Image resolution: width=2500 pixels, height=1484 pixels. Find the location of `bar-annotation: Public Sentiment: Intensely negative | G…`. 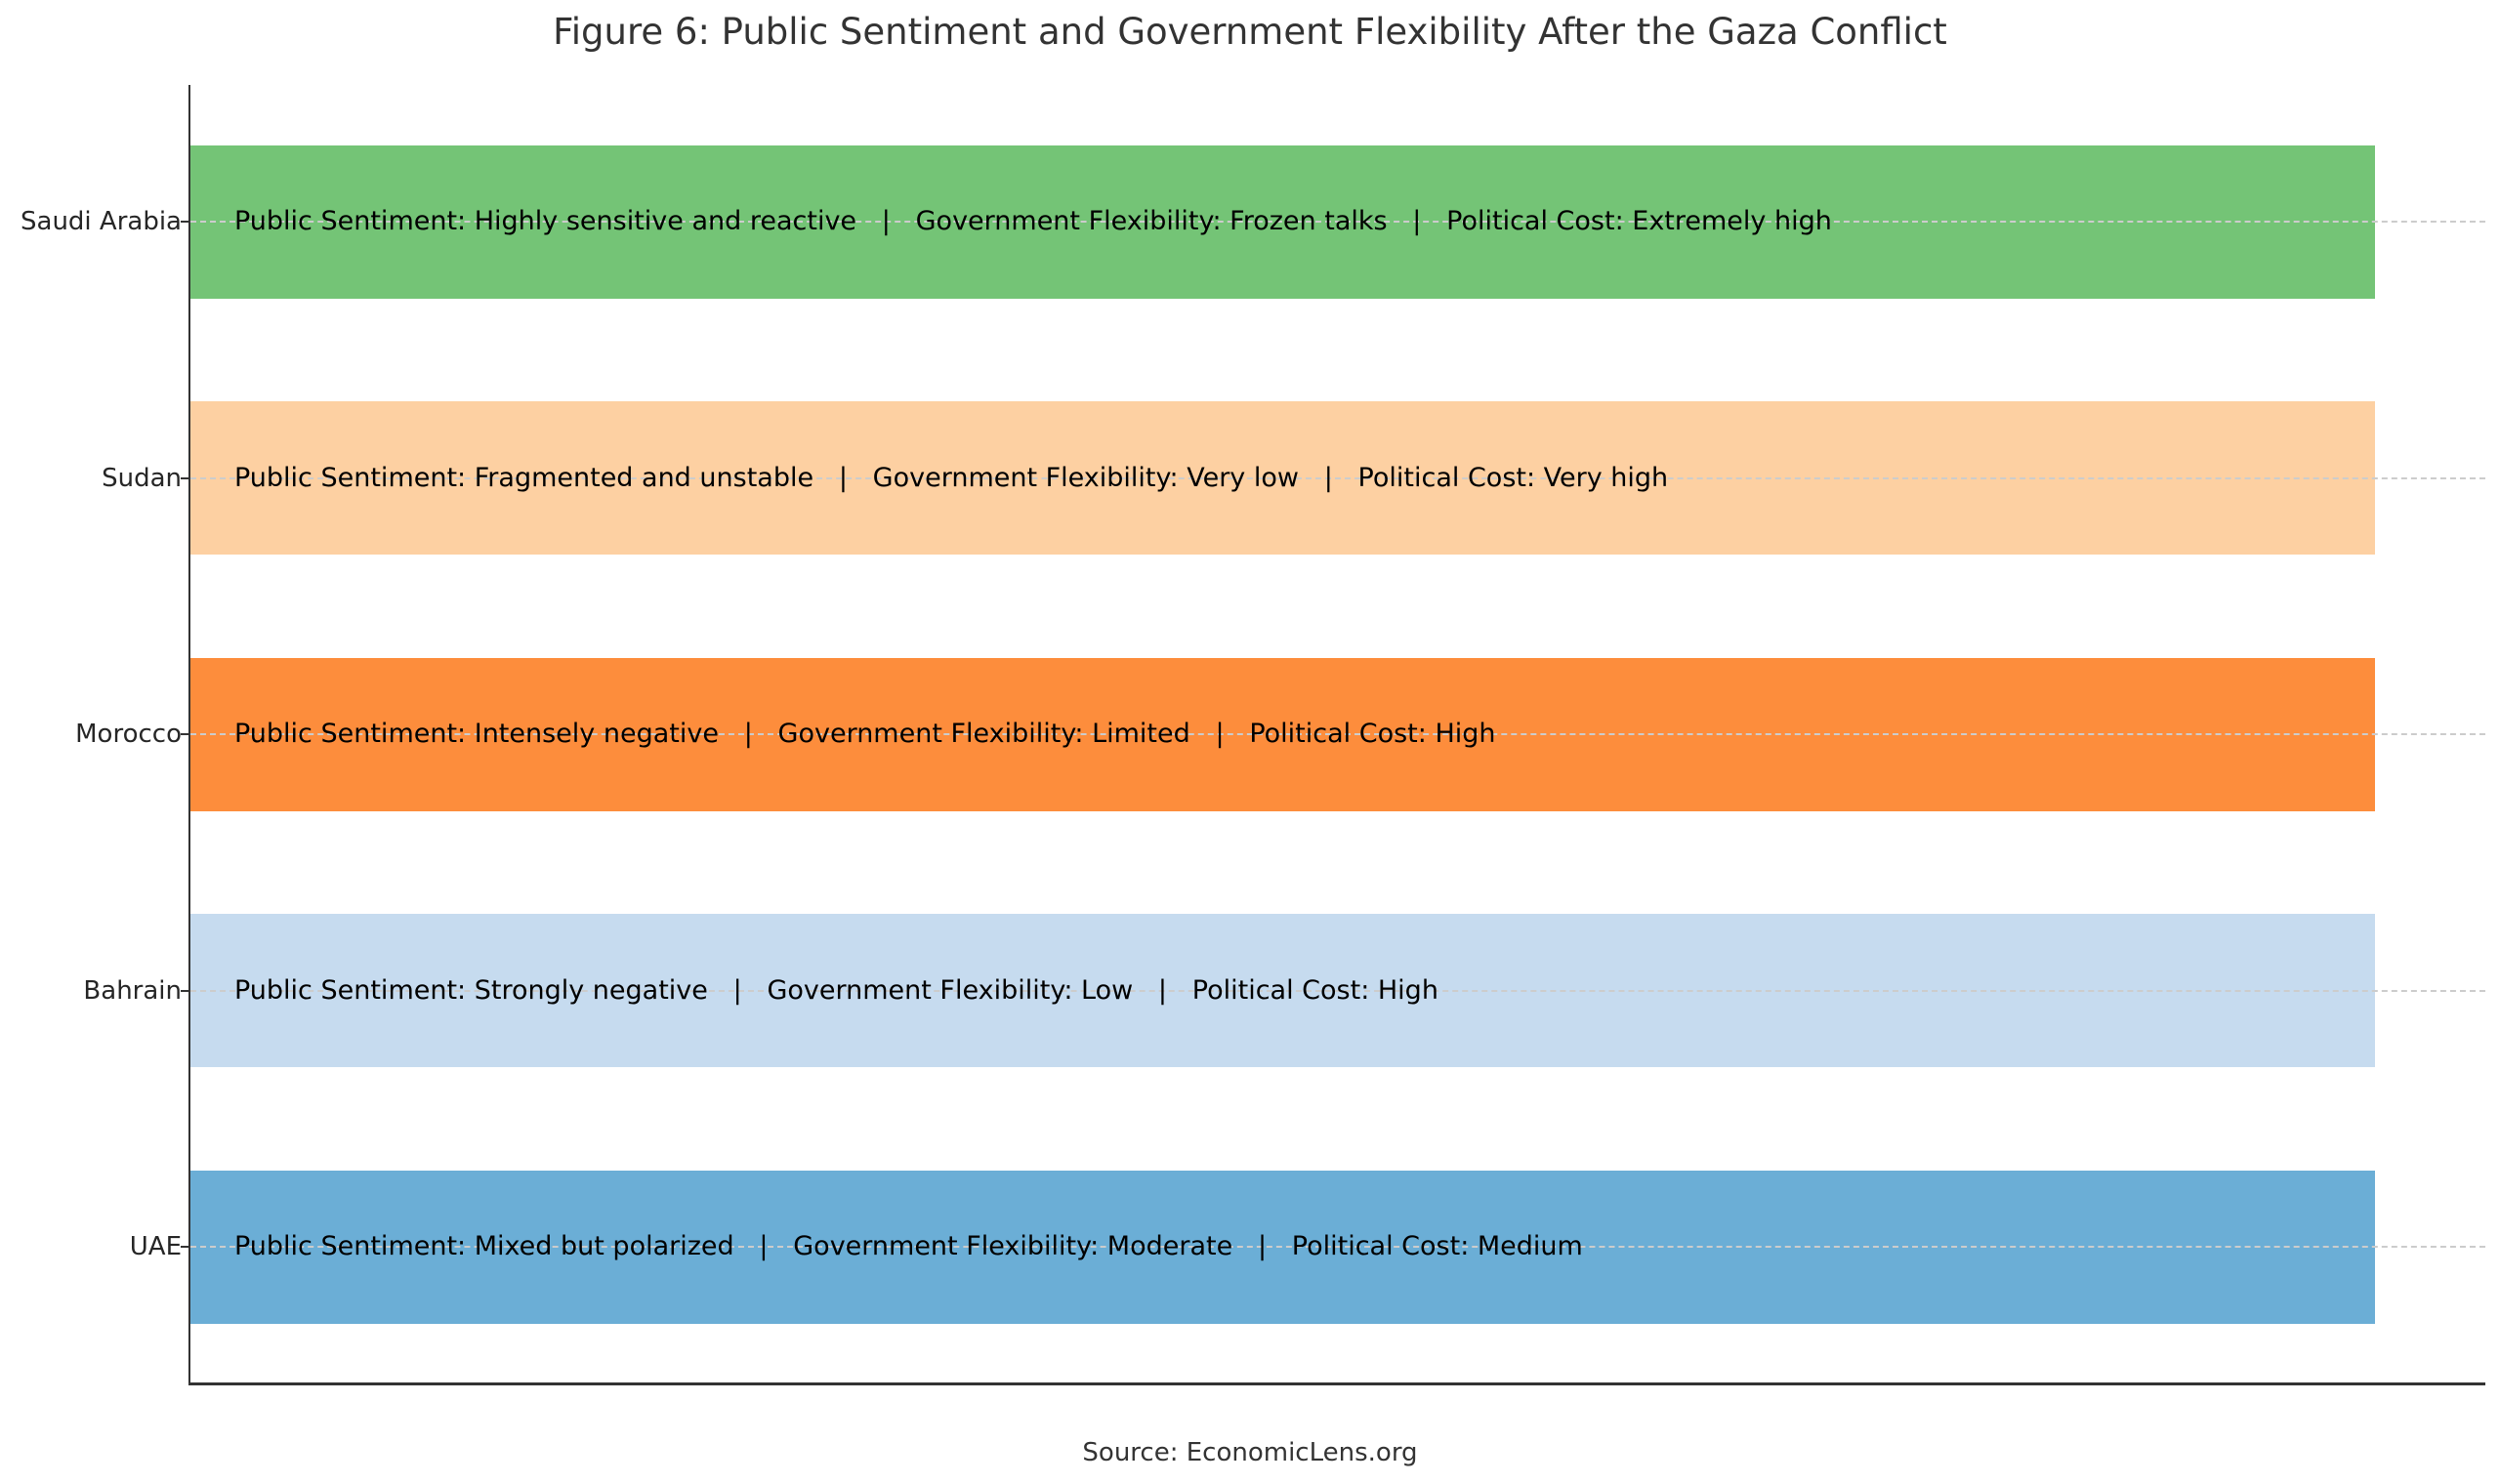

bar-annotation: Public Sentiment: Intensely negative | G… is located at coordinates (865, 734).